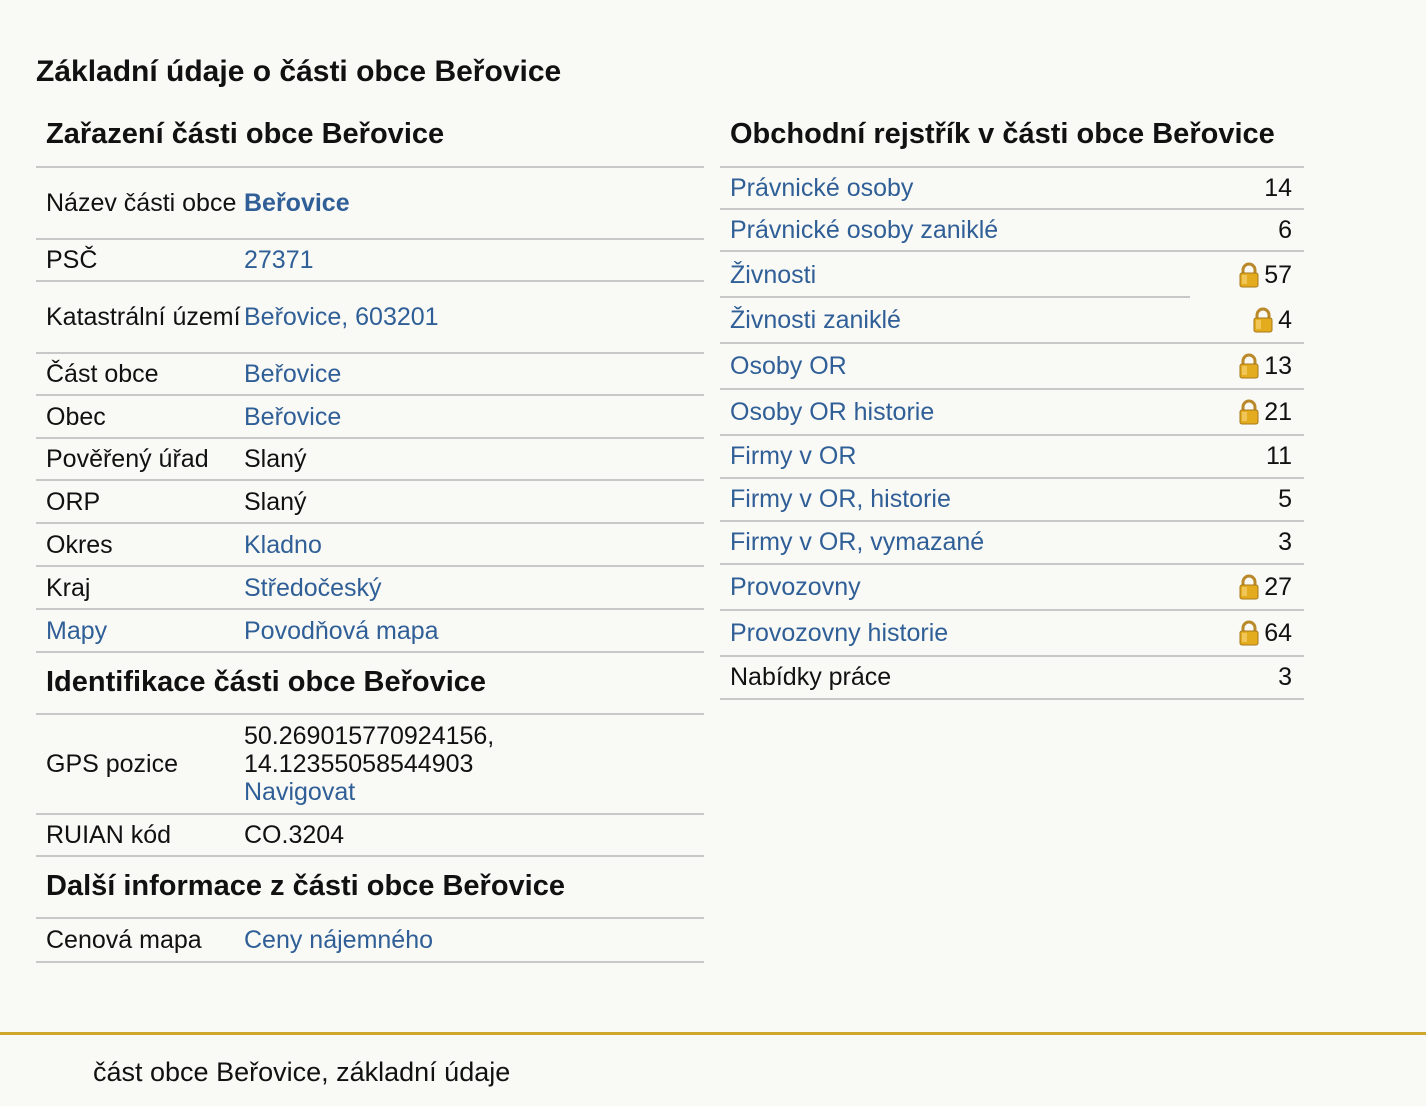 Image resolution: width=1426 pixels, height=1106 pixels. I want to click on row-povereny-urad: Pověřený úřad Slaný, so click(370, 460).